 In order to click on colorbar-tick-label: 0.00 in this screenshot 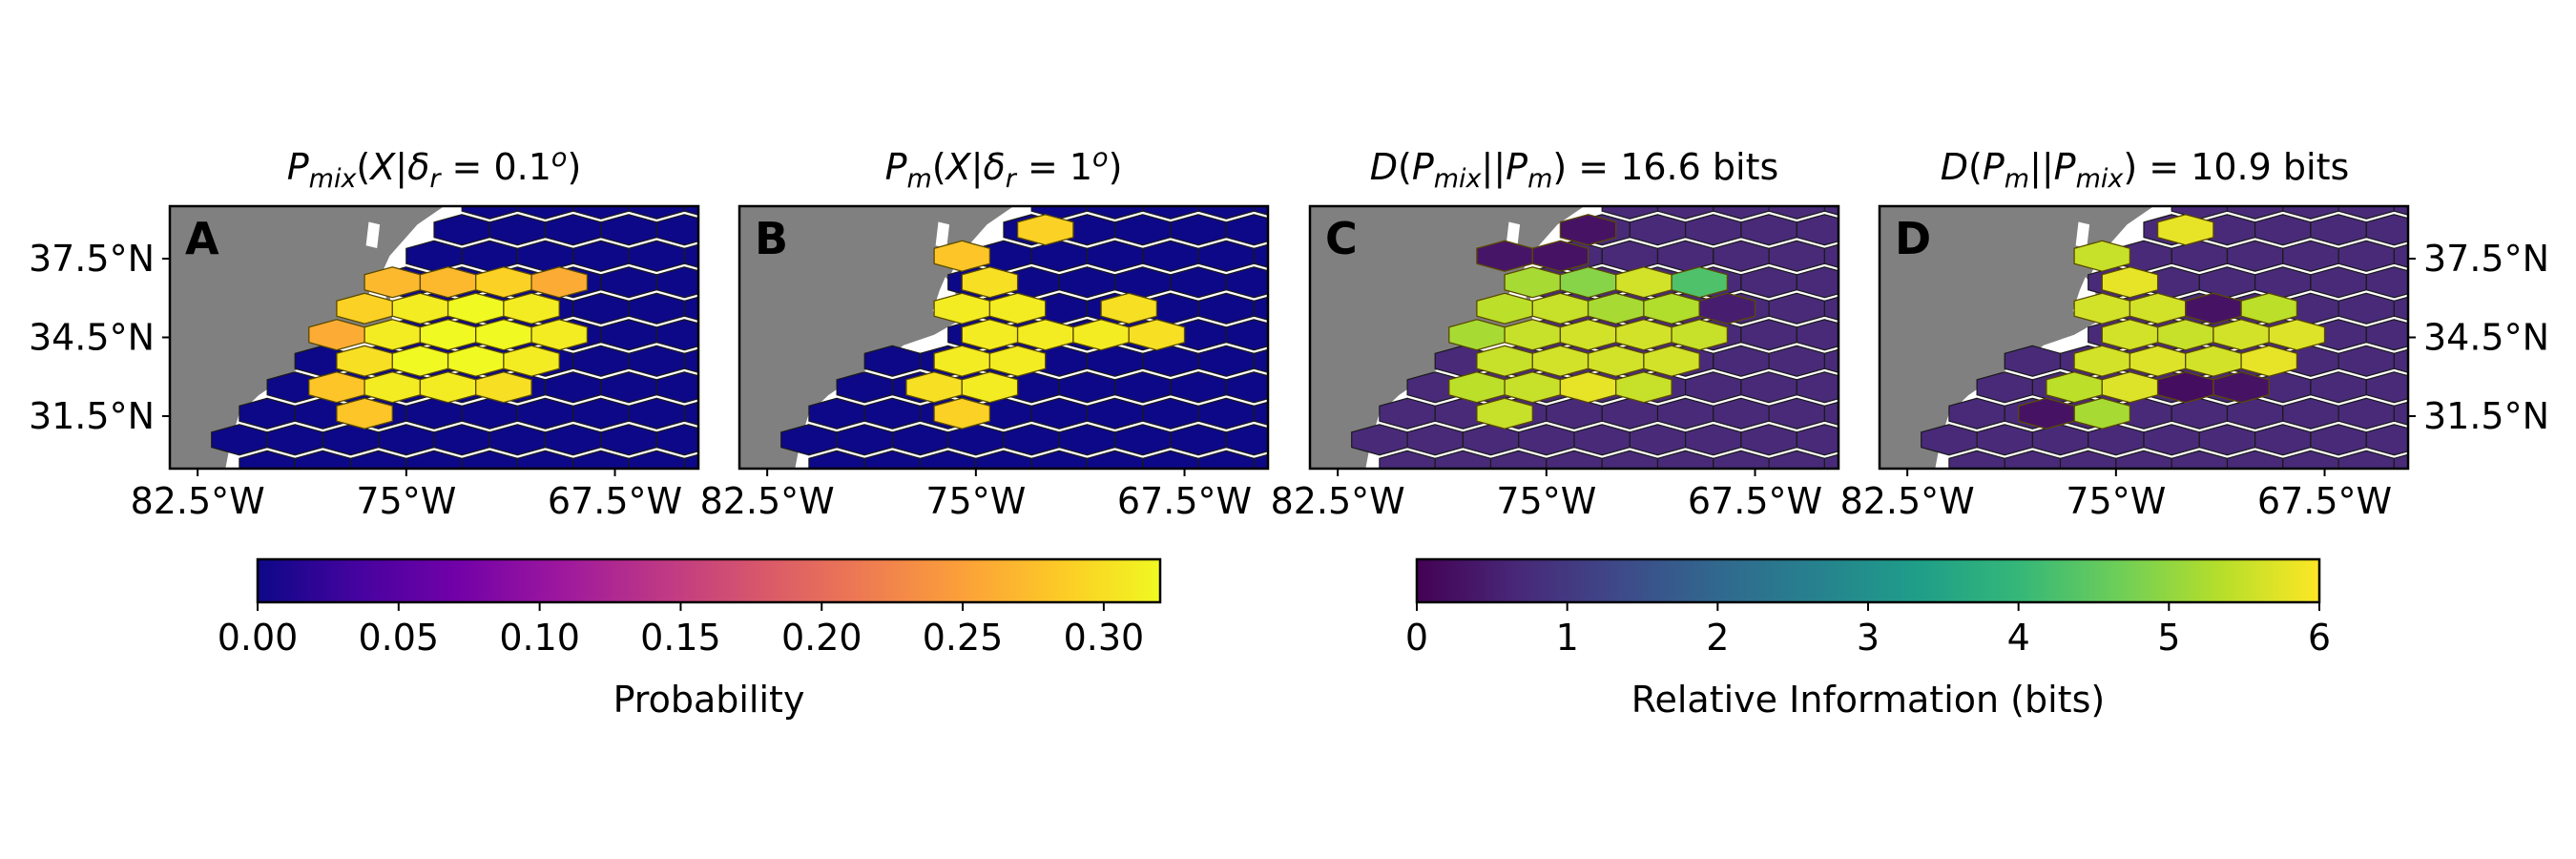, I will do `click(258, 638)`.